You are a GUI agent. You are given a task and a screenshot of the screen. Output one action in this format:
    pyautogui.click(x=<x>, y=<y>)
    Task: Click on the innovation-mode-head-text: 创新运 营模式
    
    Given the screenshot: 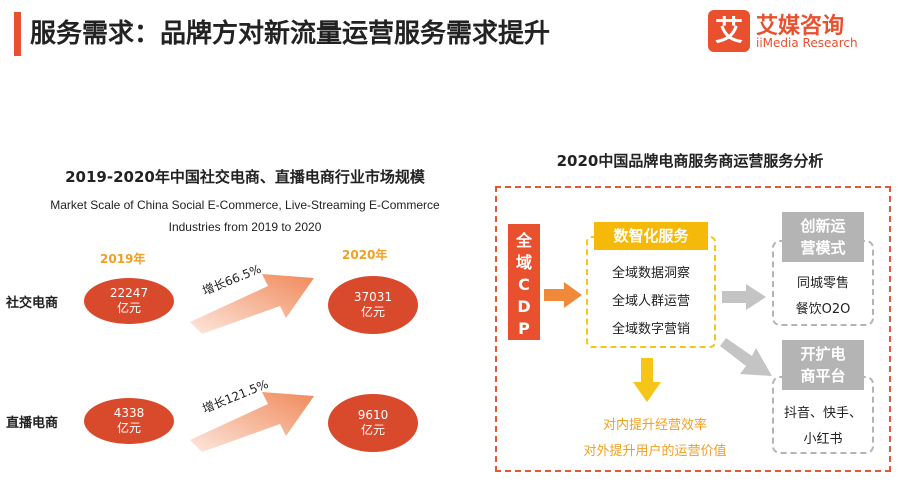 What is the action you would take?
    pyautogui.click(x=823, y=237)
    